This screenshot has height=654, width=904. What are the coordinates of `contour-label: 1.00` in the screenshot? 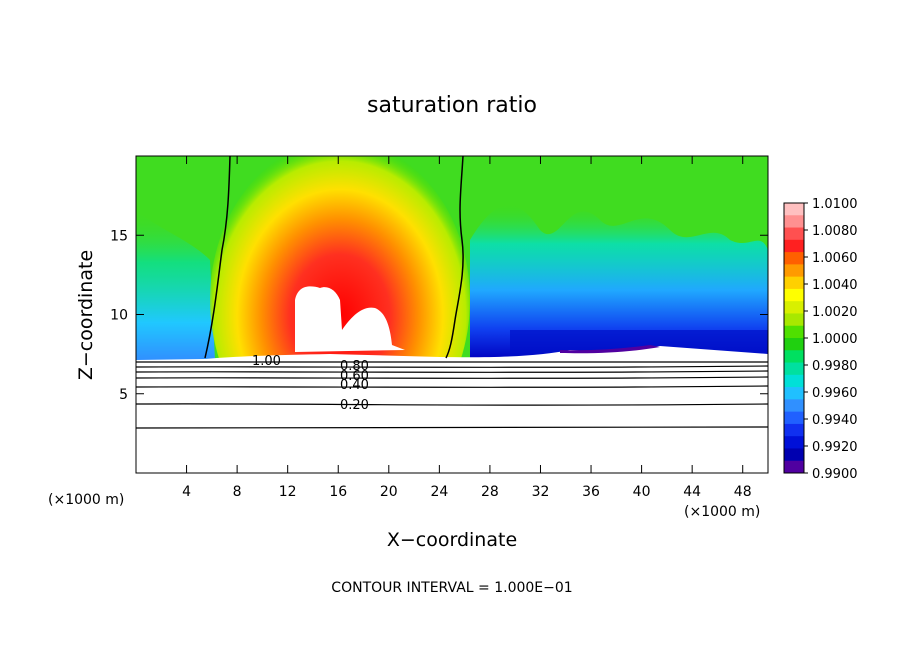 It's located at (266, 361).